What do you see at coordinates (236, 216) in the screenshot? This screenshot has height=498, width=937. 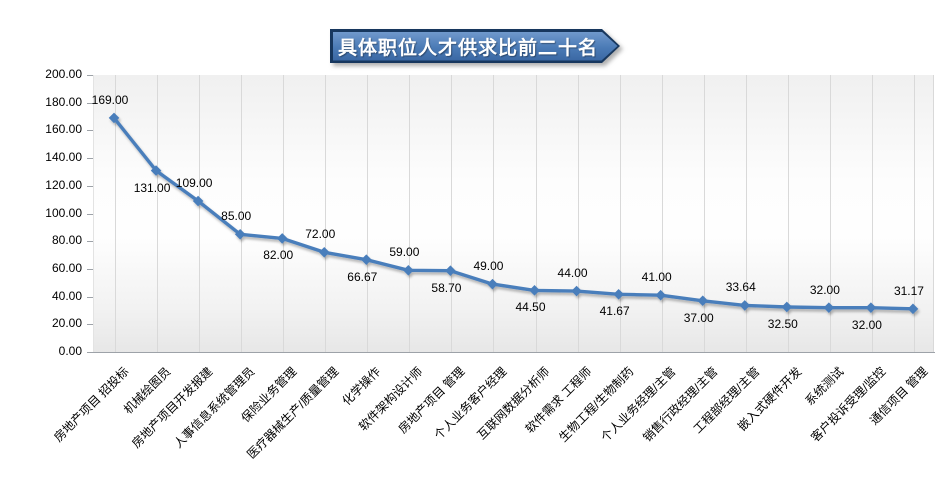 I see `data-point-label: 85.00` at bounding box center [236, 216].